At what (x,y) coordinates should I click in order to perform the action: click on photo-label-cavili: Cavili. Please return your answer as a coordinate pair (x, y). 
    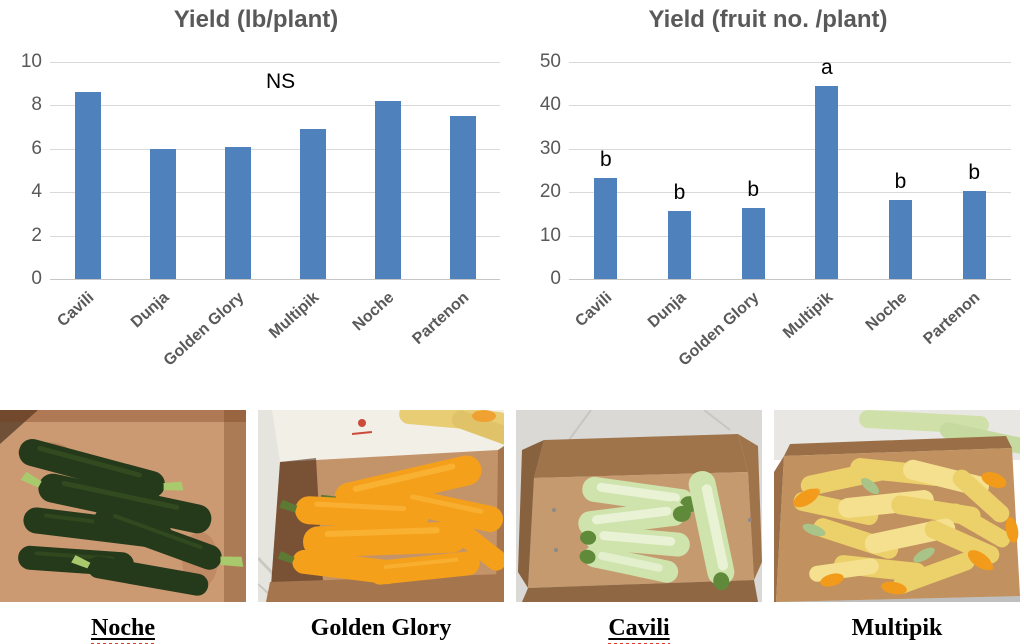
    Looking at the image, I should click on (638, 629).